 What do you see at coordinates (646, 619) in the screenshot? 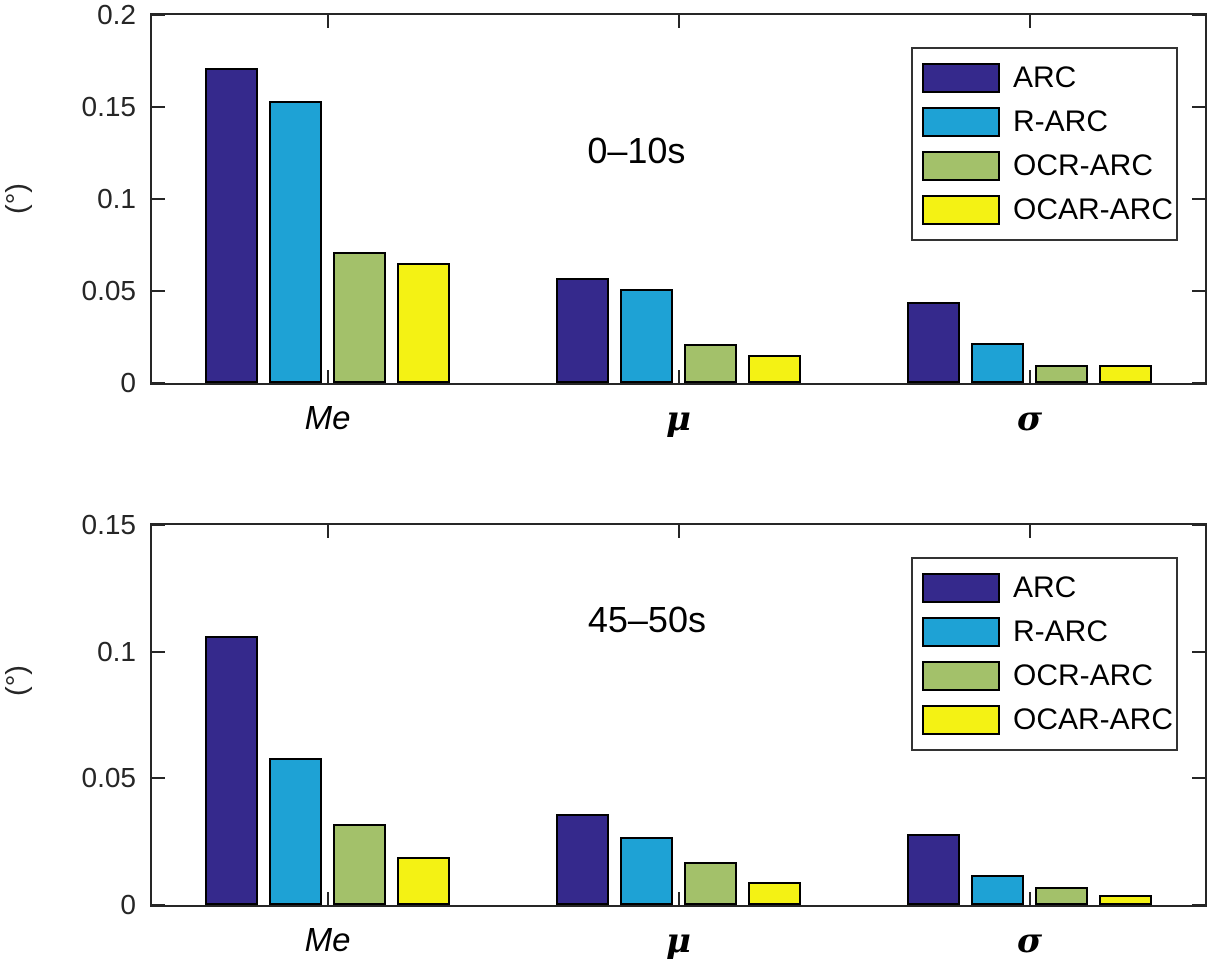
I see `chart-title: 45–50s` at bounding box center [646, 619].